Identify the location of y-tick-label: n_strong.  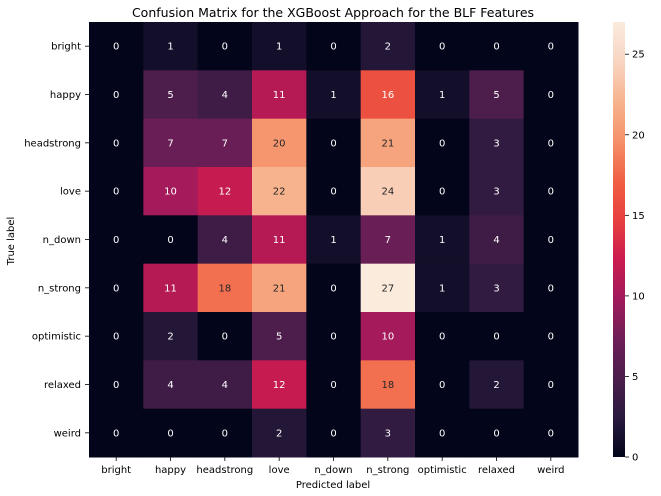
(59, 288).